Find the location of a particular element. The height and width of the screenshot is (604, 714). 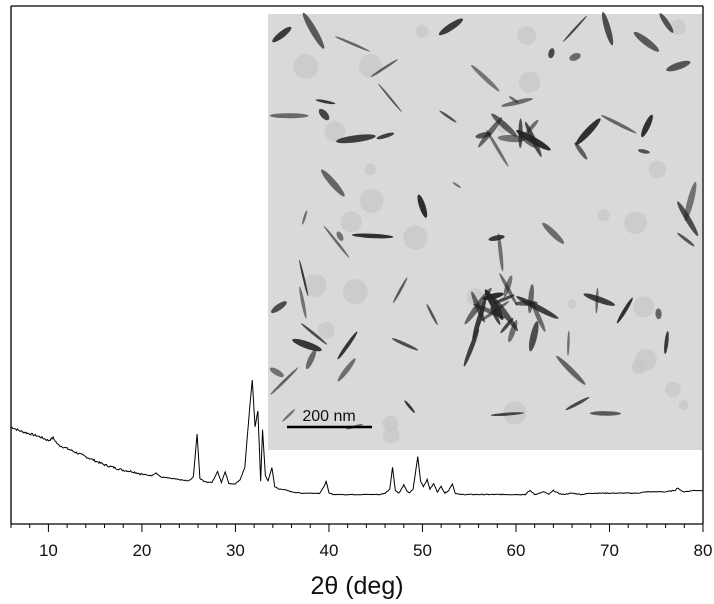

x-tick-label: 10 is located at coordinates (48, 550).